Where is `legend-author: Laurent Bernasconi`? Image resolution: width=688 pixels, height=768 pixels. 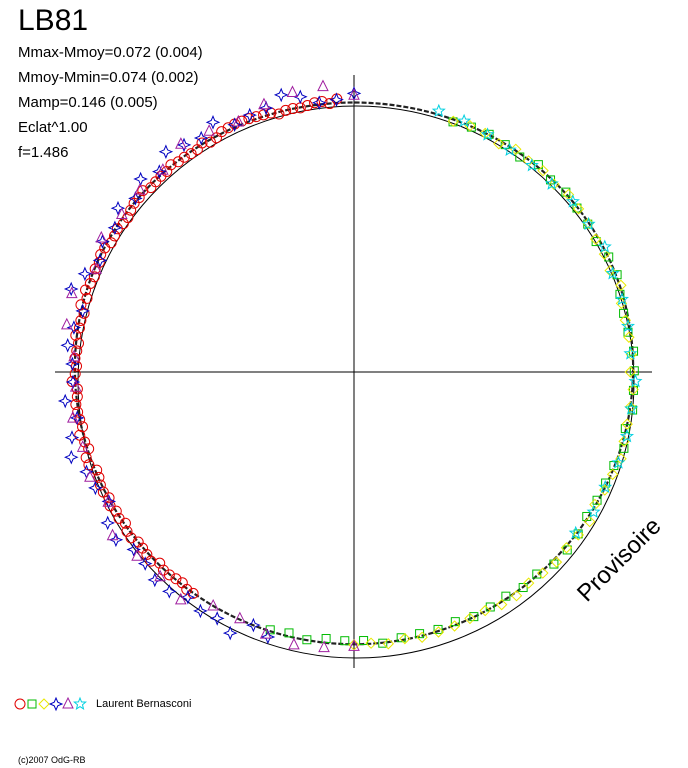 legend-author: Laurent Bernasconi is located at coordinates (144, 704).